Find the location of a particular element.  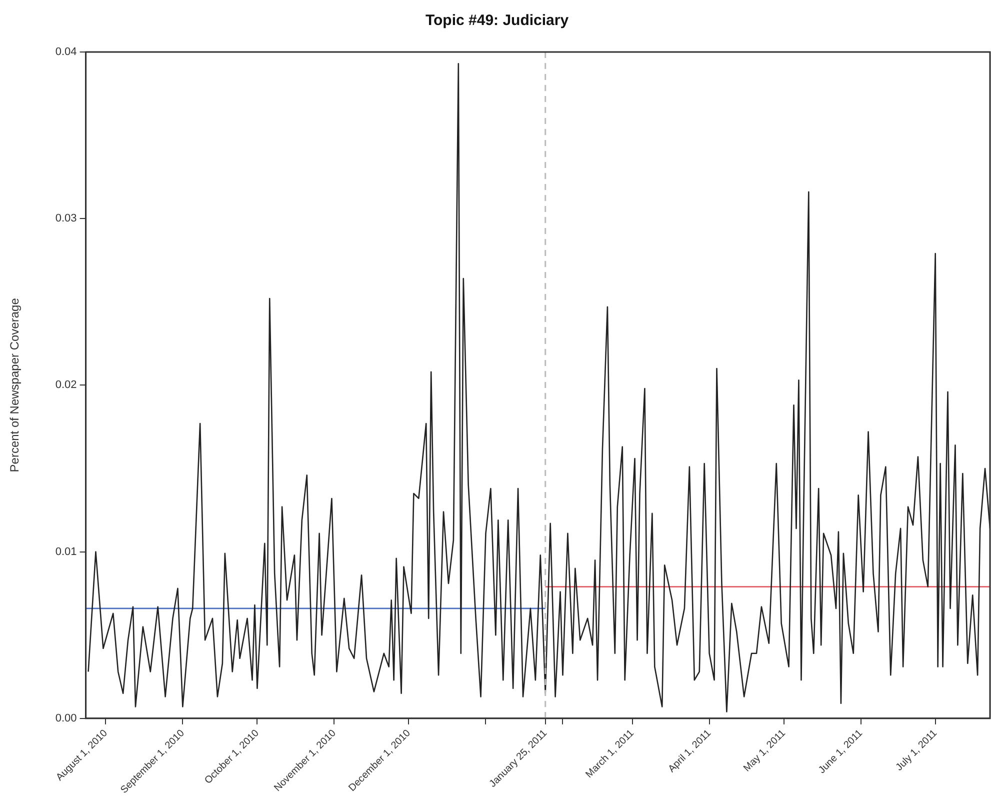

y-tick-label: 0.01 is located at coordinates (66, 552).